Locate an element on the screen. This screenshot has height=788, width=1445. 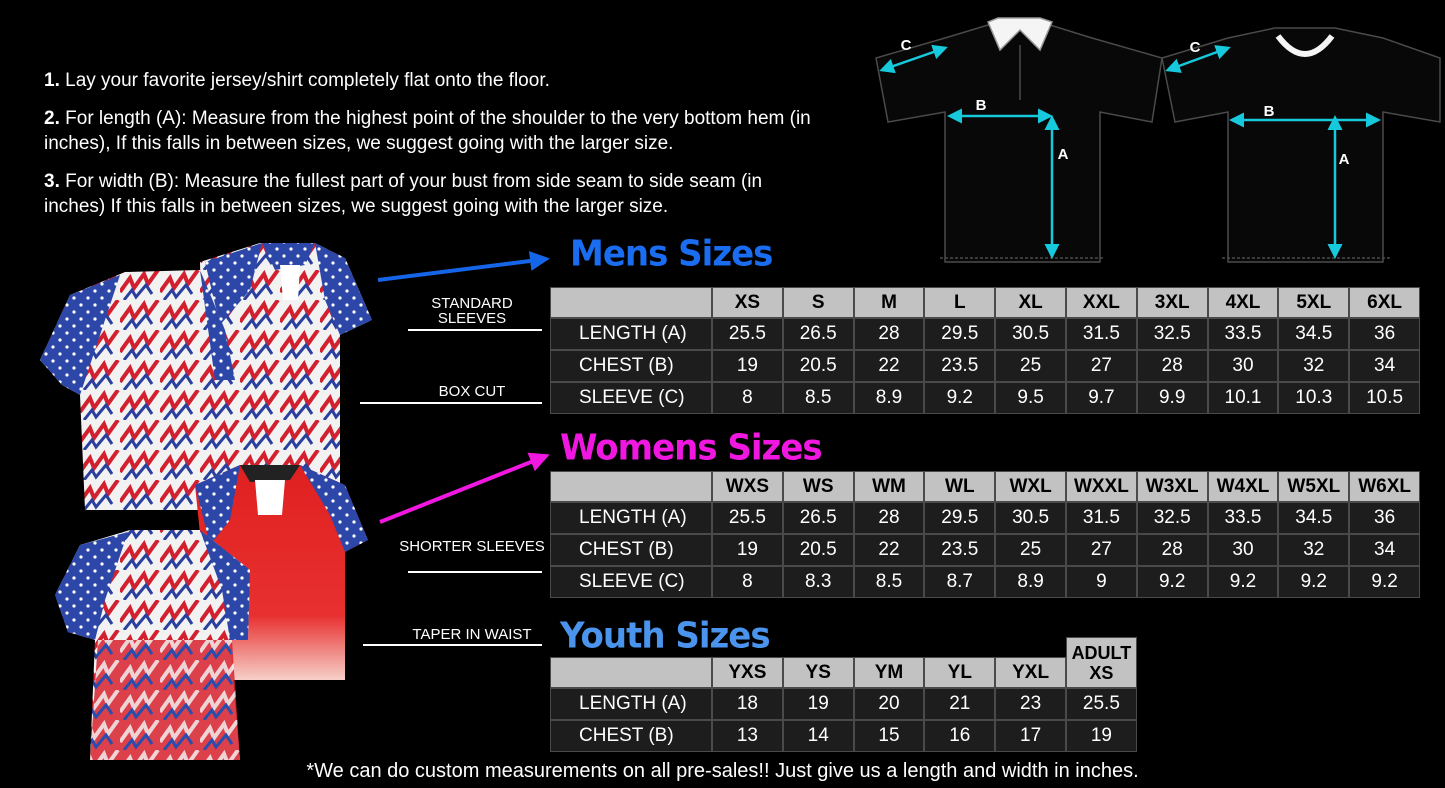
shirt-taper-waist is located at coordinates (152, 645).